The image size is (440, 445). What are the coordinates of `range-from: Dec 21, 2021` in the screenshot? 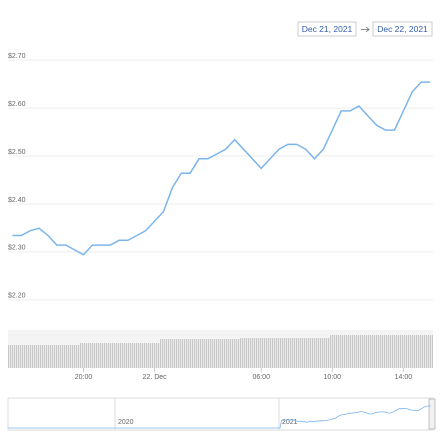 It's located at (327, 29).